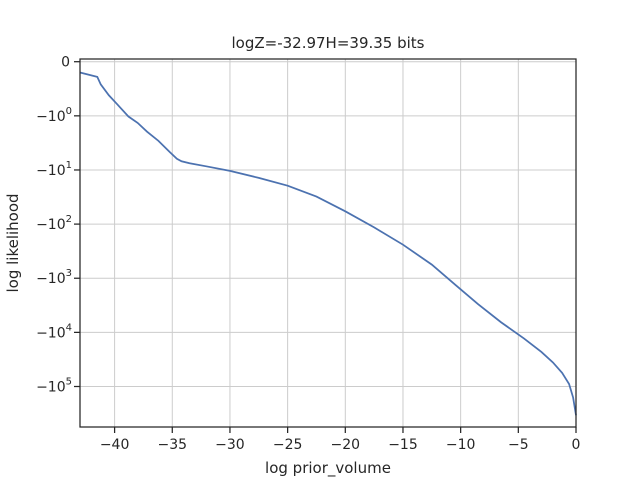 This screenshot has width=640, height=480. What do you see at coordinates (328, 468) in the screenshot?
I see `x-axis-label: log prior_volume` at bounding box center [328, 468].